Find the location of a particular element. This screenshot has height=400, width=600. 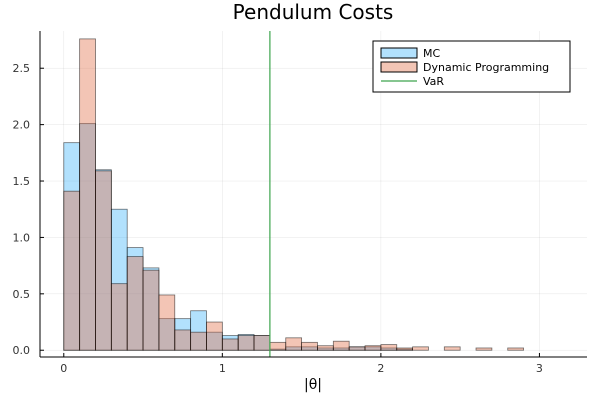

y-tick-label: 1.0 is located at coordinates (22, 237).